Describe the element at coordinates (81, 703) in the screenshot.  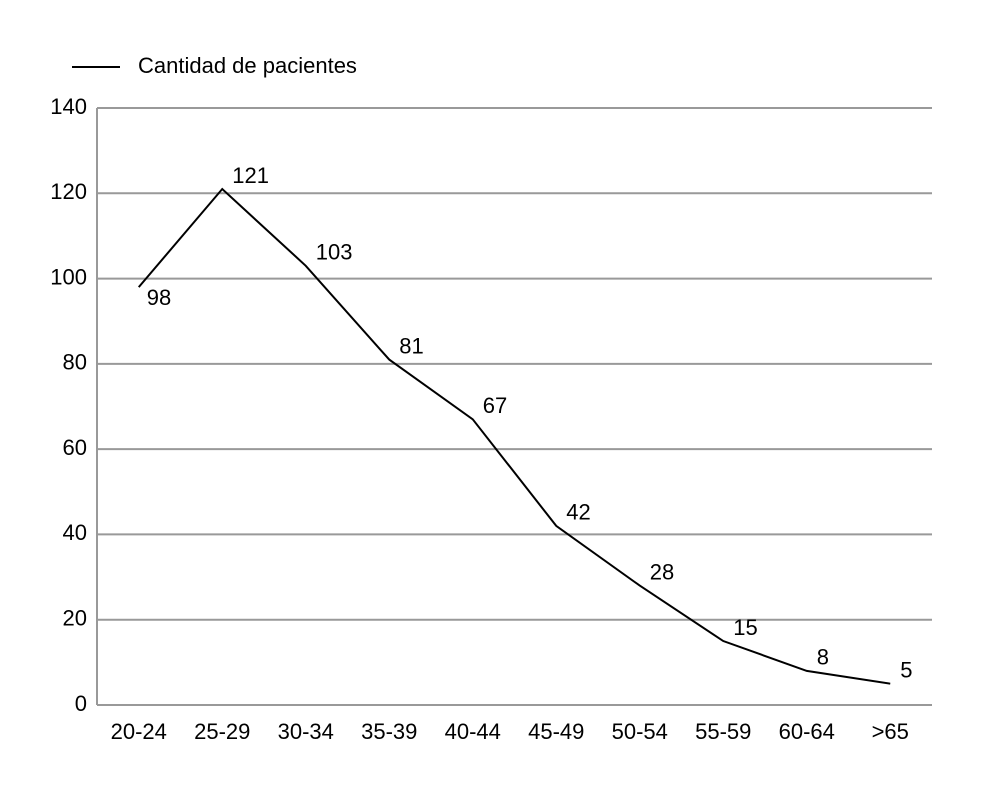
I see `y-tick-label: 0` at that location.